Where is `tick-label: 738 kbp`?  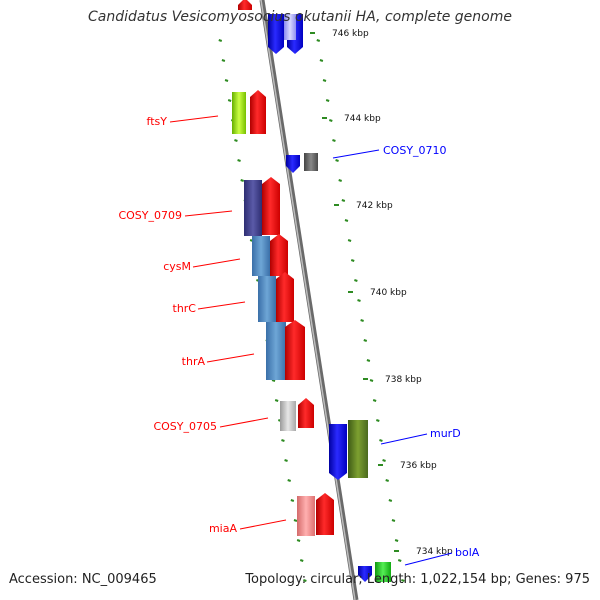 tick-label: 738 kbp is located at coordinates (403, 380).